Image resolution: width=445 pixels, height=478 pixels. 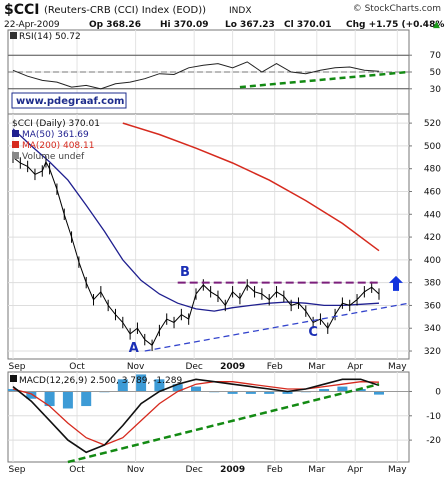 I want to click on macd-signal-line, so click(x=196, y=413).